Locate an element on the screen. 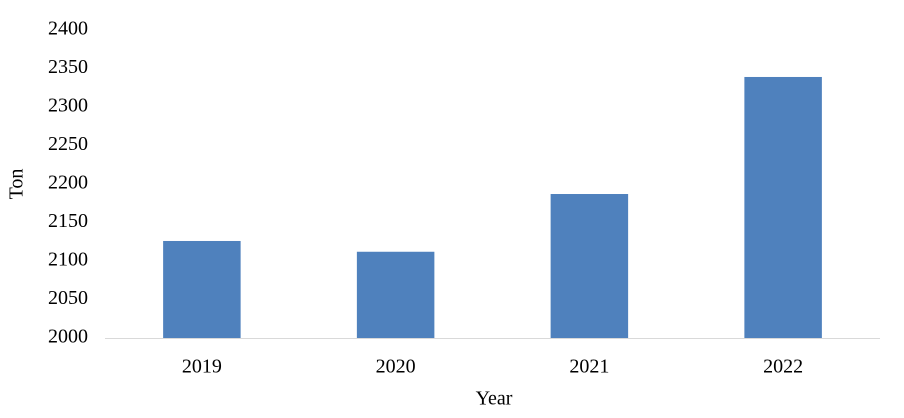 The image size is (904, 418). x-tick-label: 2022 is located at coordinates (783, 367).